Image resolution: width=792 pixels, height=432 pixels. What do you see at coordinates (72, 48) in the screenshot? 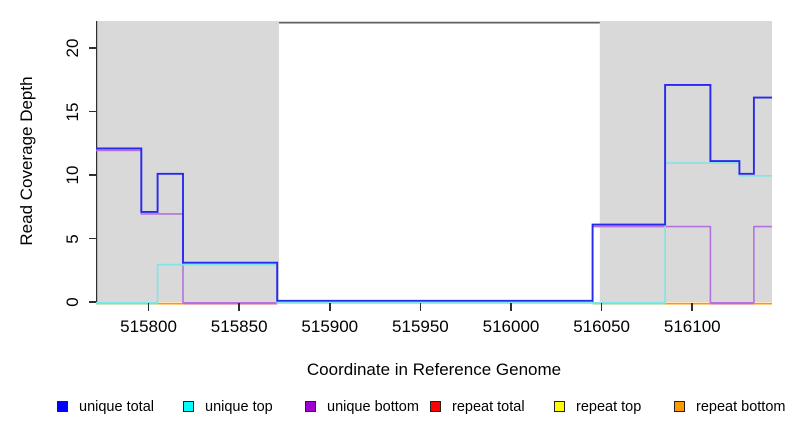
I see `y-tick-label: 20` at bounding box center [72, 48].